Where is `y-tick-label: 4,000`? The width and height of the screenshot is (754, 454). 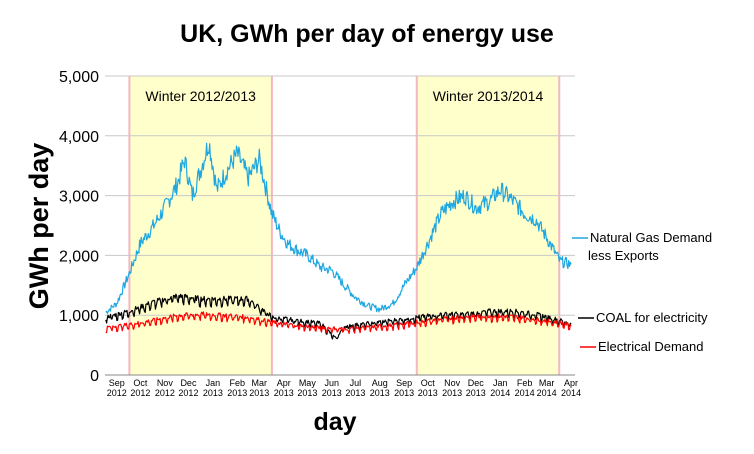
y-tick-label: 4,000 is located at coordinates (79, 137).